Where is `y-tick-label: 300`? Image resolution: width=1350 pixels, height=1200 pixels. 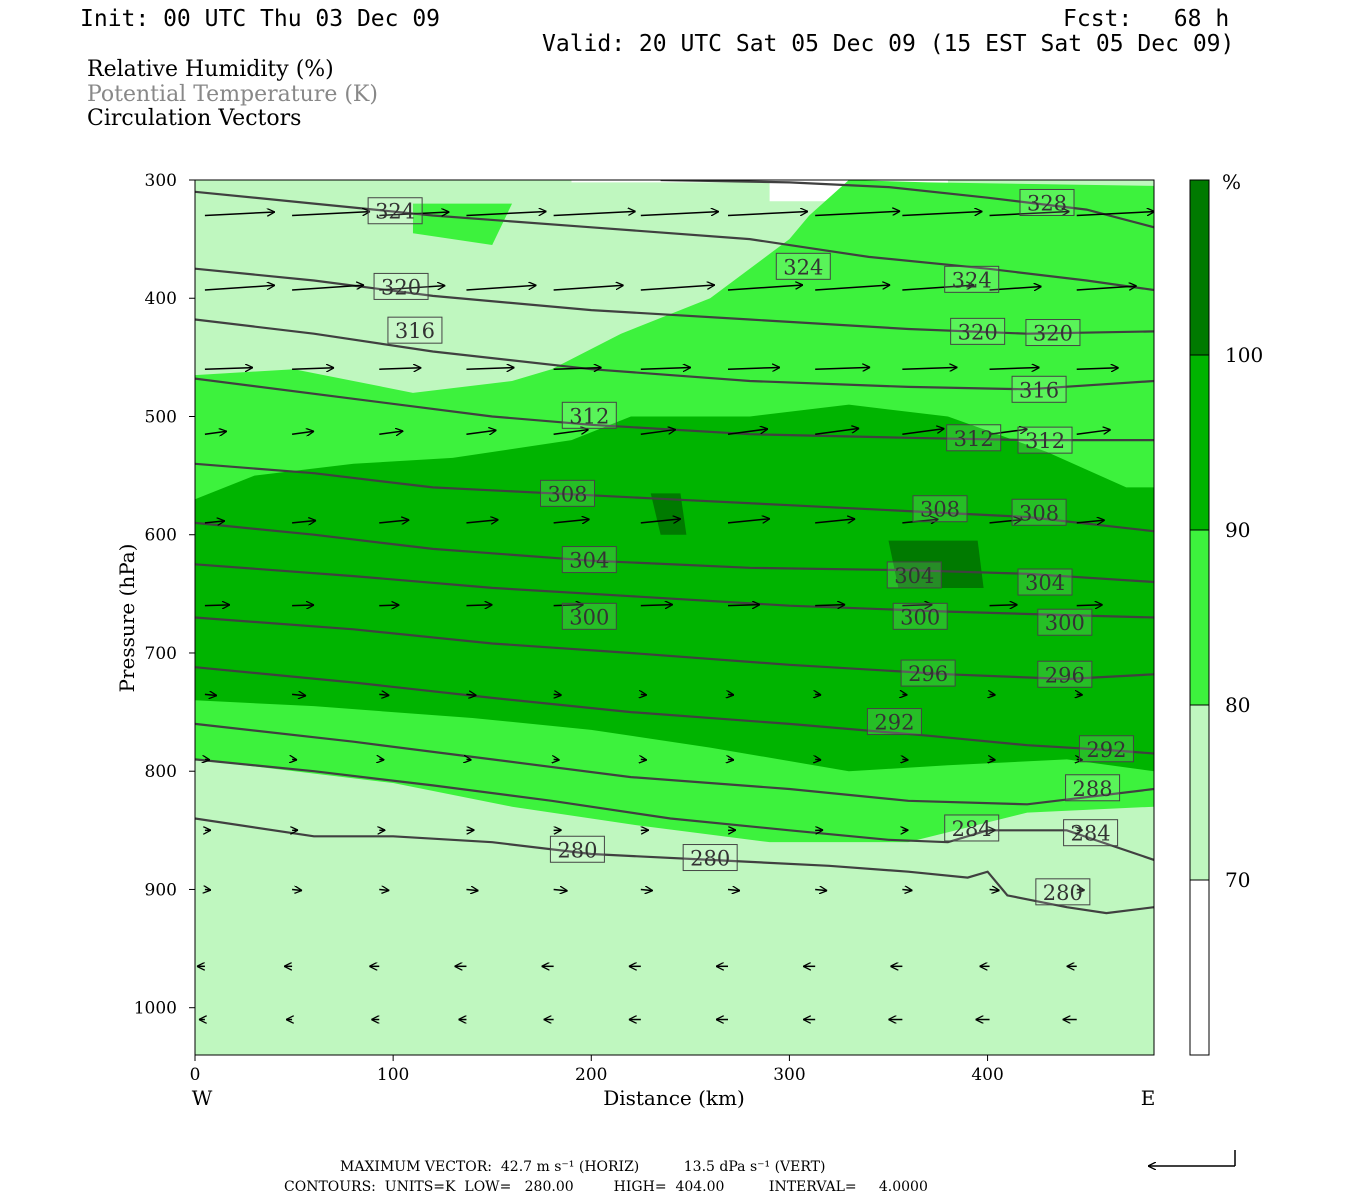
y-tick-label: 300 is located at coordinates (161, 181).